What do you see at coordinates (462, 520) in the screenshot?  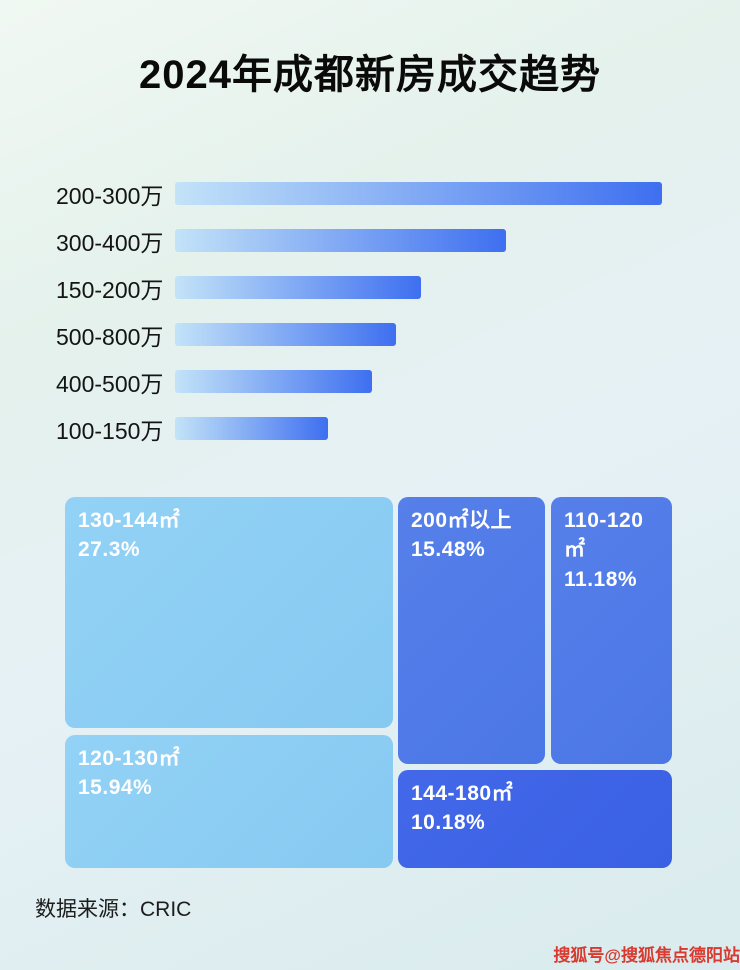 I see `treemap-block-label: 200㎡以上` at bounding box center [462, 520].